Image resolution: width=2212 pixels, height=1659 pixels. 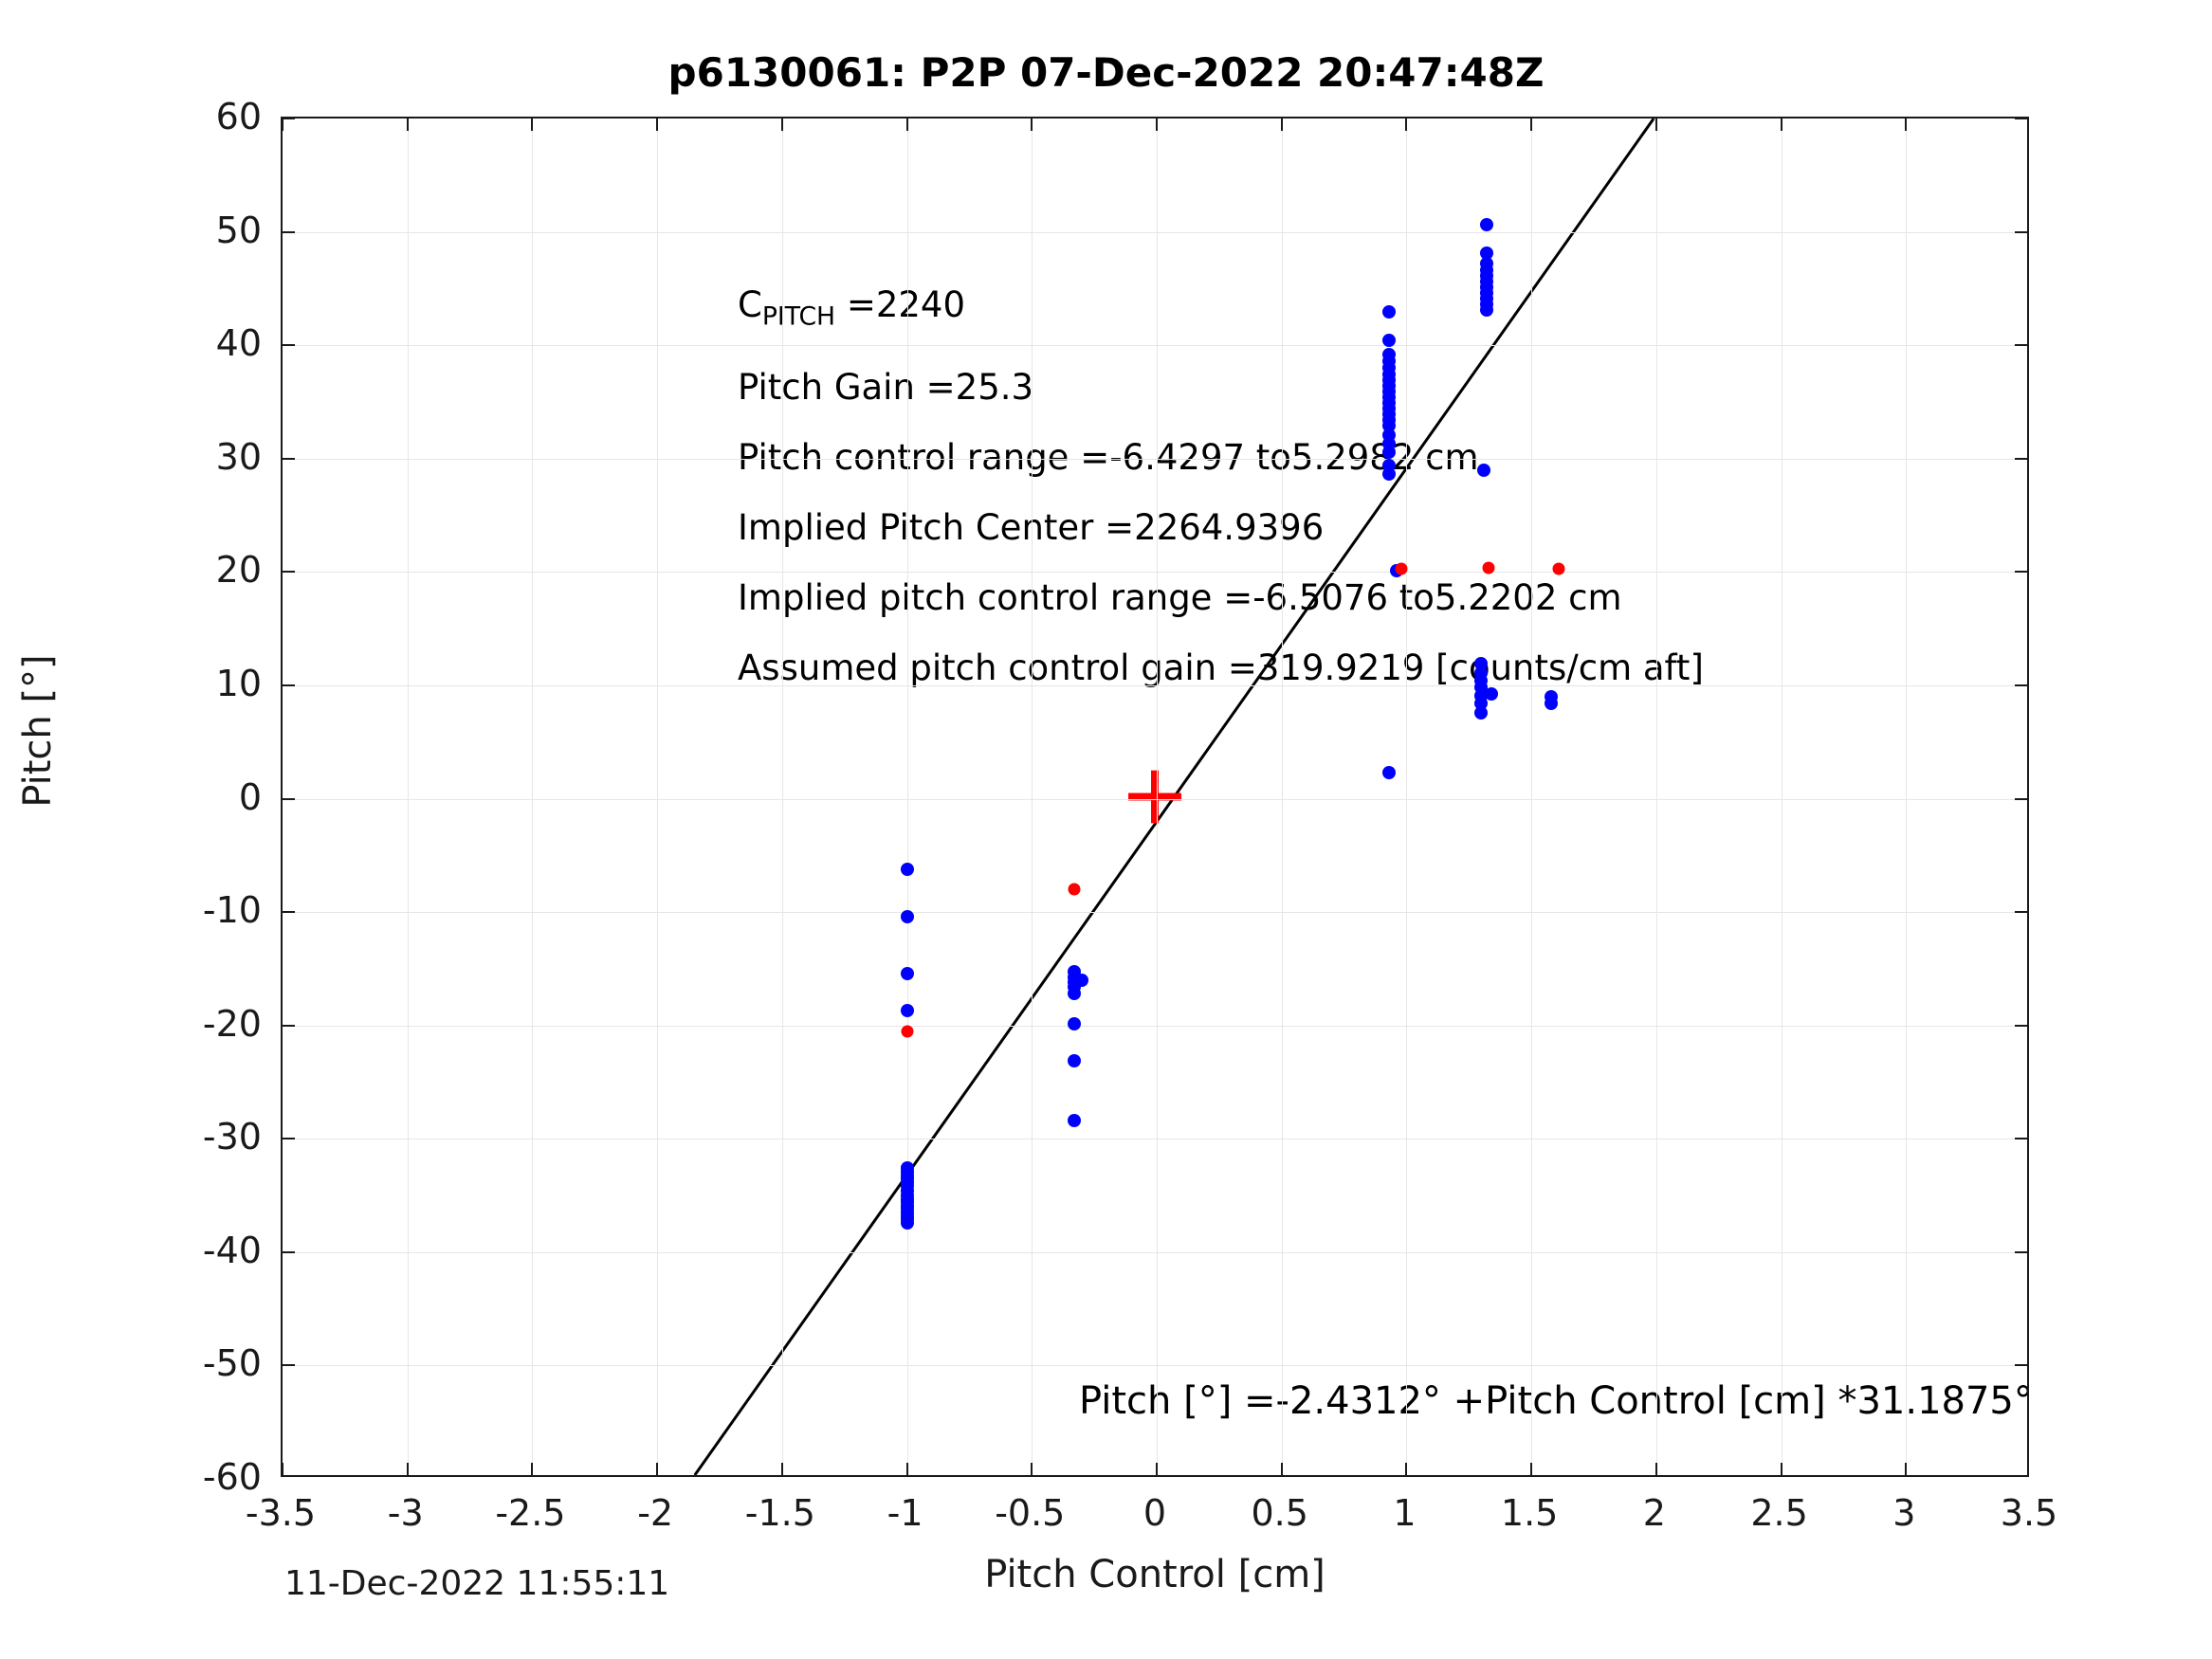 What do you see at coordinates (1108, 457) in the screenshot?
I see `annotation-pitch-control-range: Pitch control range =-6.4297 to5.2982 cm` at bounding box center [1108, 457].